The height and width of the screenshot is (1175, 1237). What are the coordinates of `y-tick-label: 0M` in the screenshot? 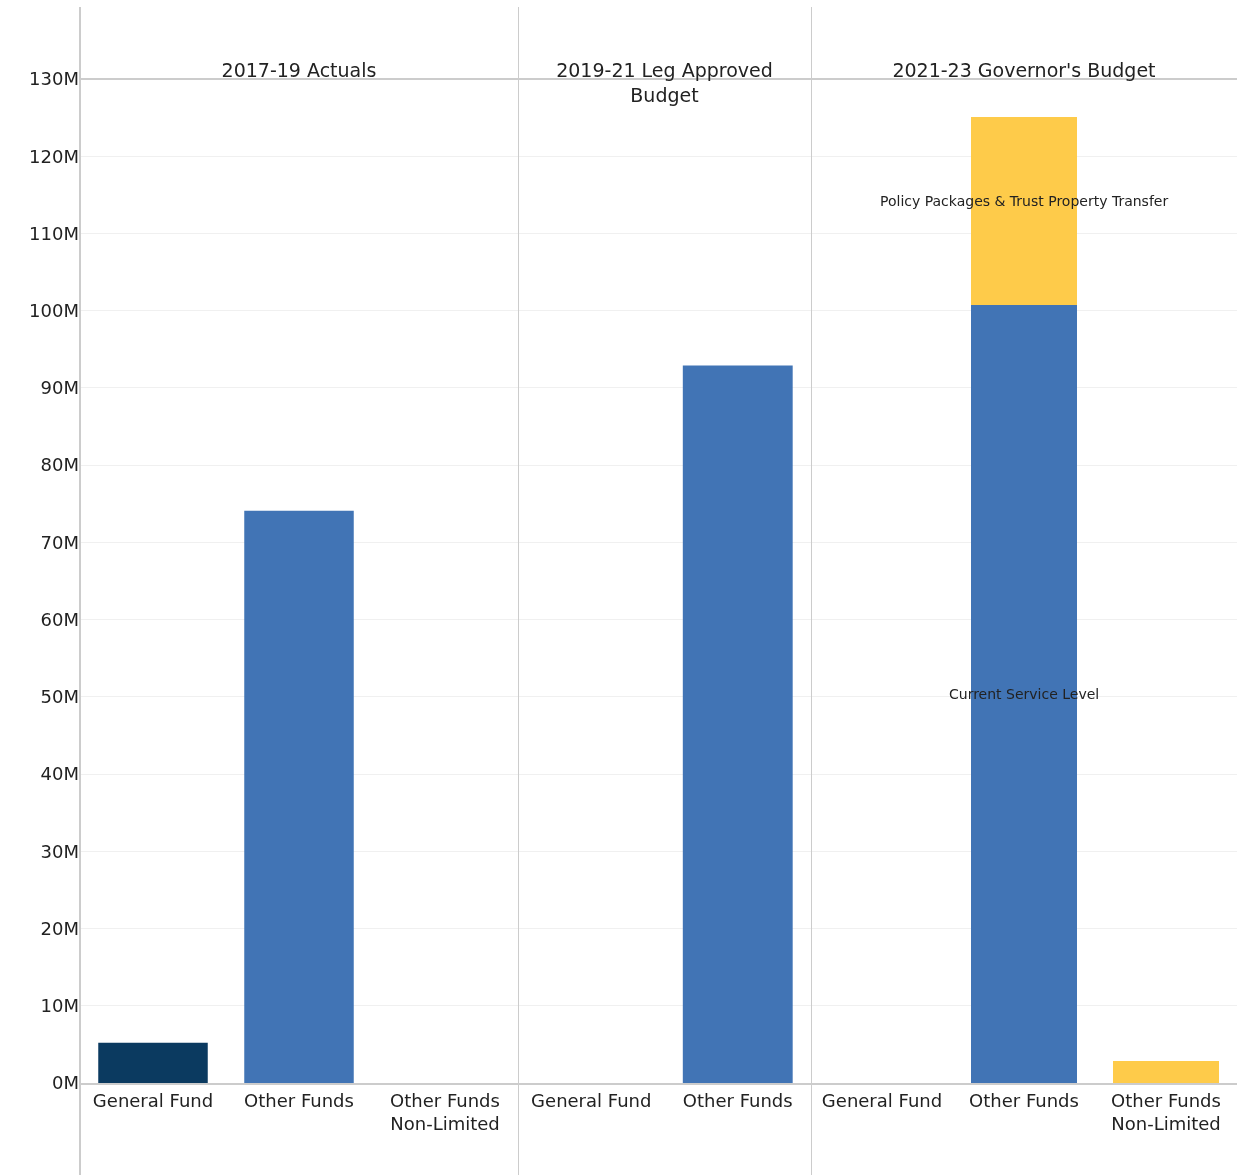 It's located at (65, 1083).